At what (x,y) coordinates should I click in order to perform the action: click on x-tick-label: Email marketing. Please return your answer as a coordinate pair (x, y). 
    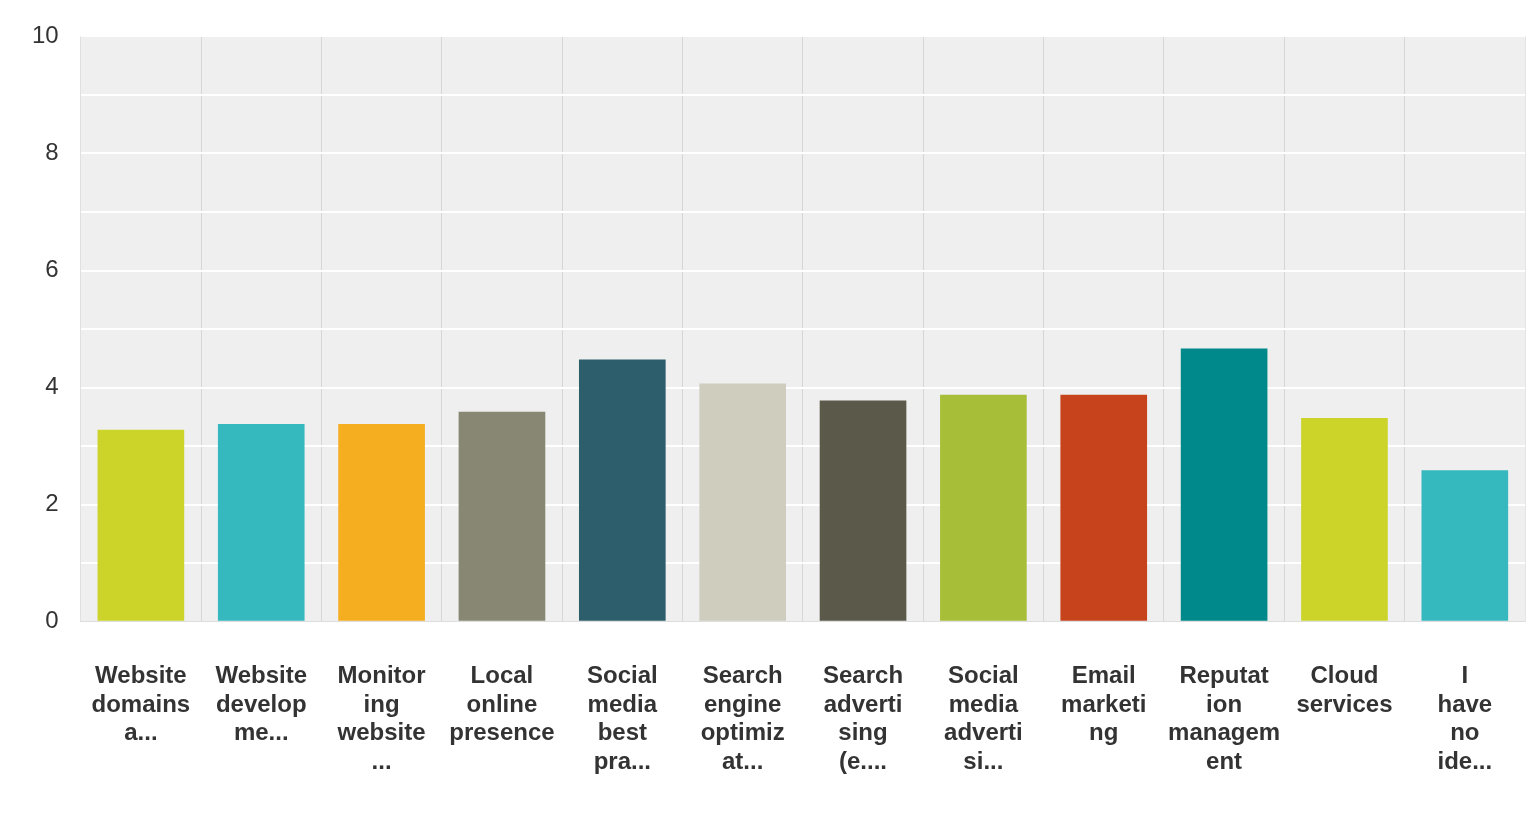
    Looking at the image, I should click on (1104, 703).